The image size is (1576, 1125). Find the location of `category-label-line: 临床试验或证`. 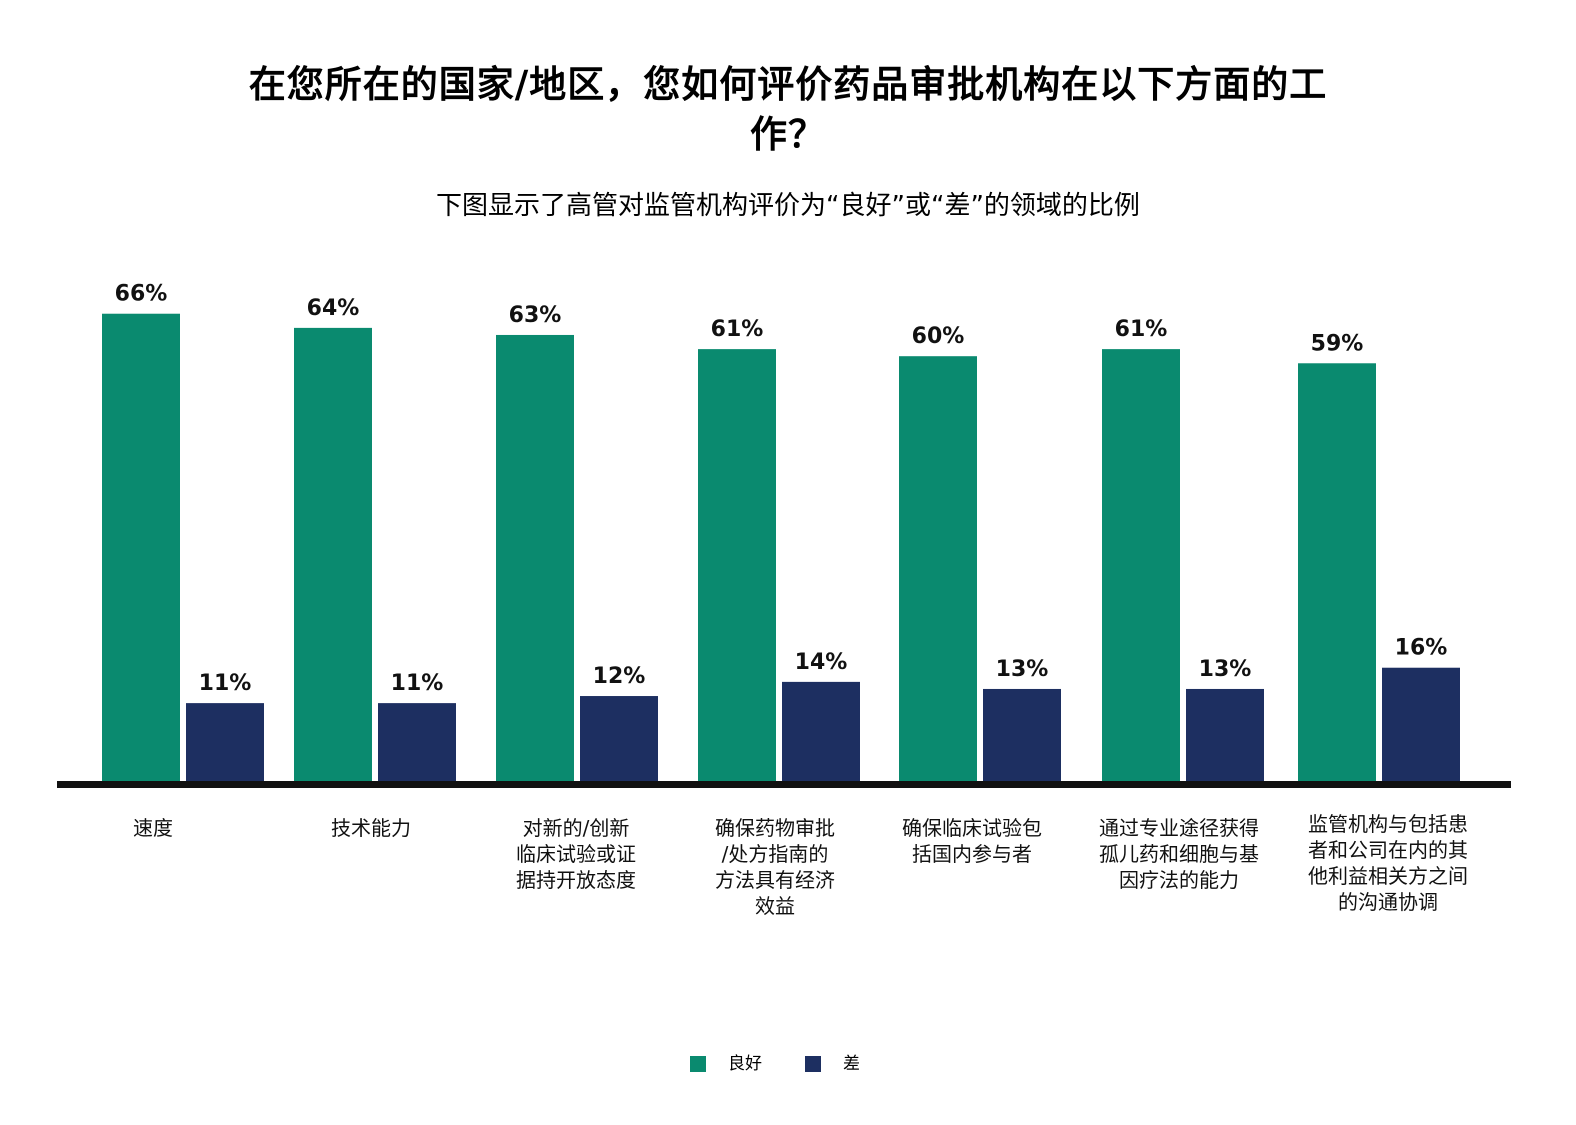

category-label-line: 临床试验或证 is located at coordinates (576, 854).